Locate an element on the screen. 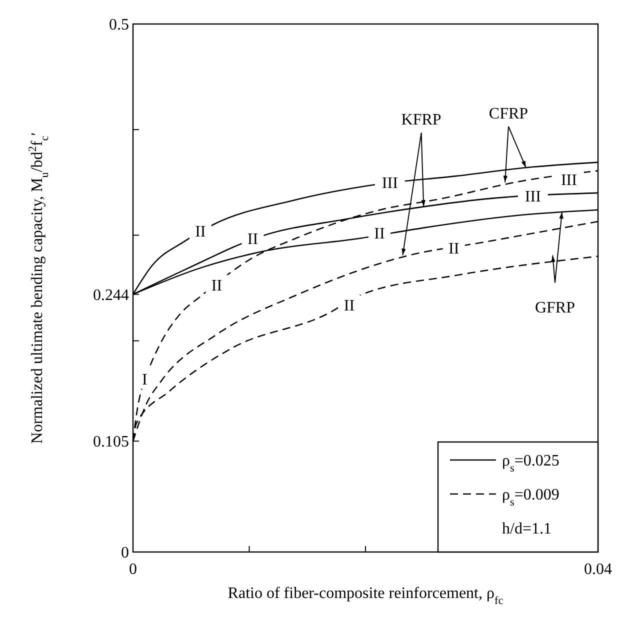 This screenshot has width=630, height=617. annotation: GFRP is located at coordinates (555, 308).